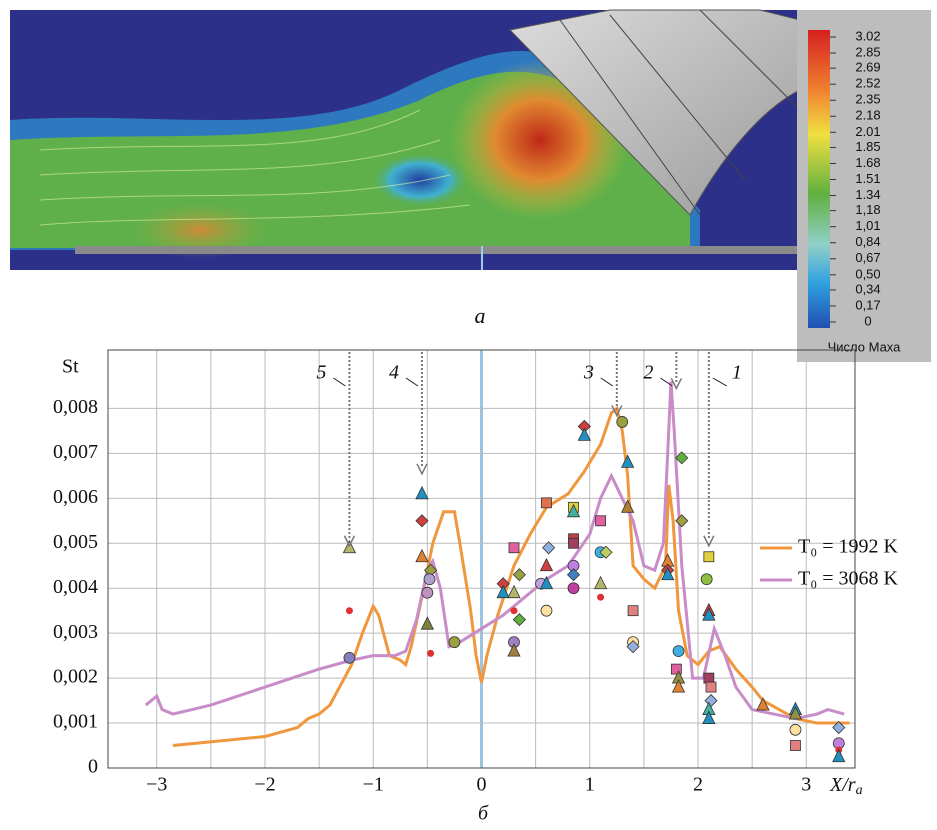 This screenshot has height=830, width=937. What do you see at coordinates (867, 131) in the screenshot?
I see `colorbar-tick-label: 2.01` at bounding box center [867, 131].